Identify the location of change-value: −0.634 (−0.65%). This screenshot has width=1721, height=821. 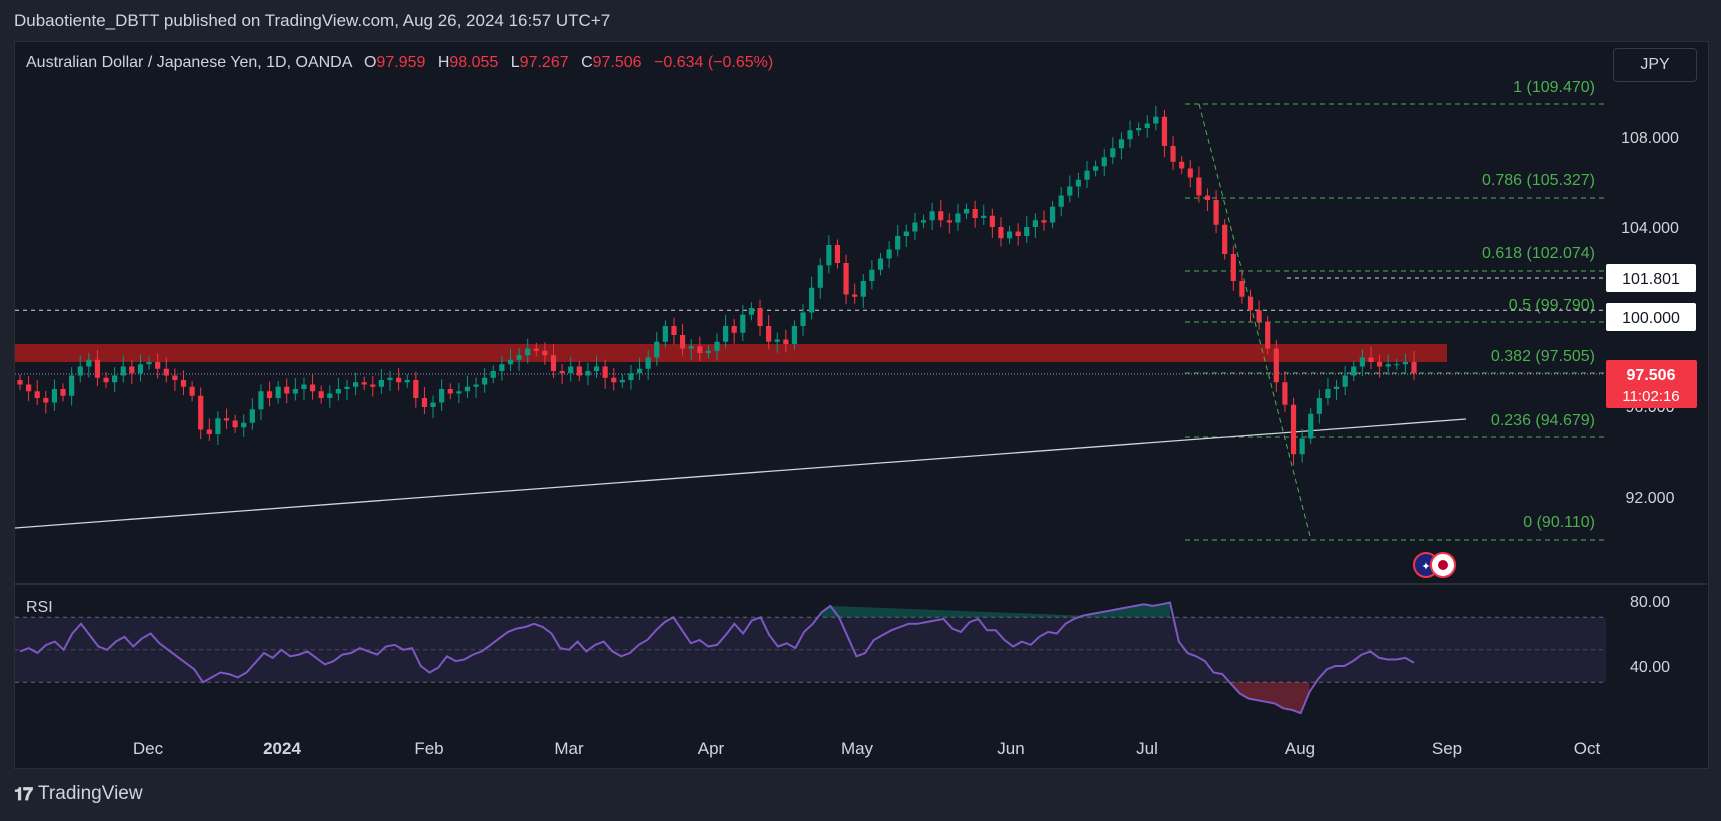
(714, 62).